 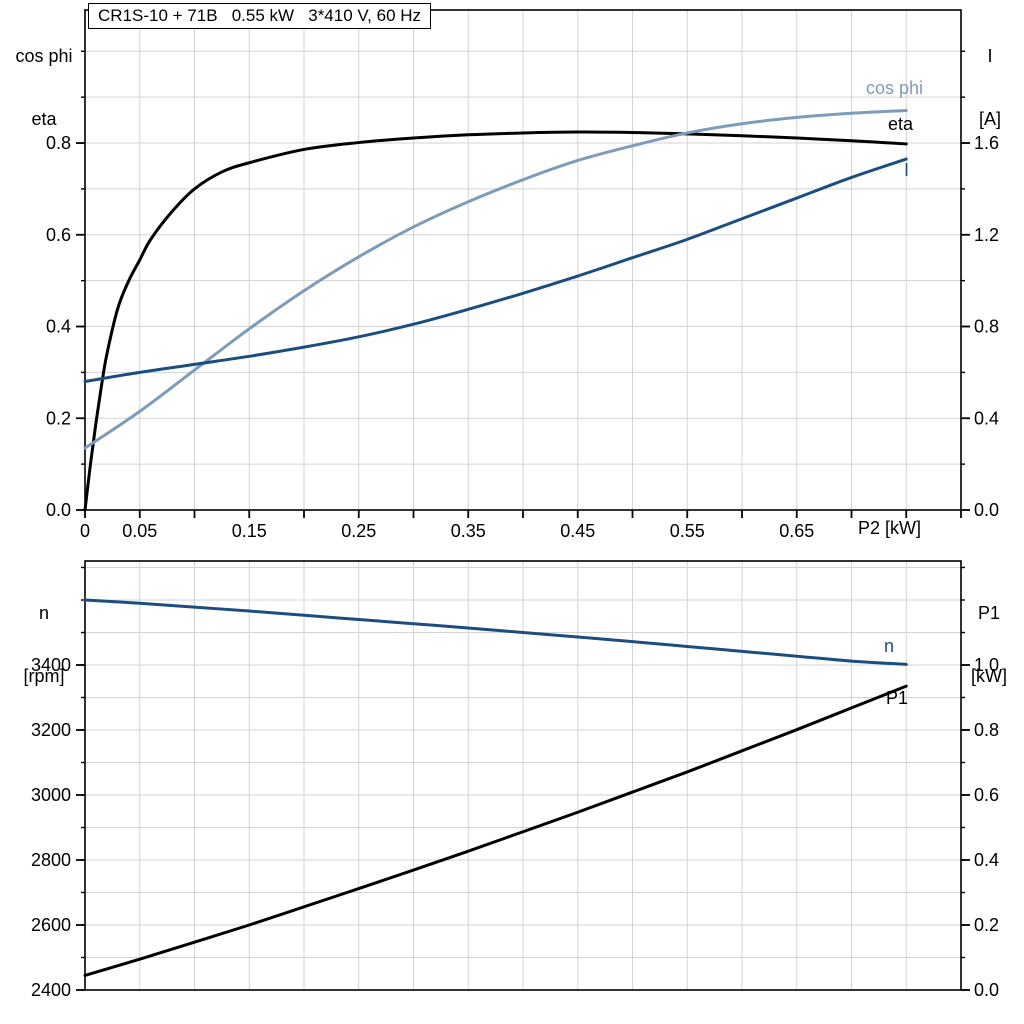 I want to click on left-tick-label: 2600, so click(x=51, y=925).